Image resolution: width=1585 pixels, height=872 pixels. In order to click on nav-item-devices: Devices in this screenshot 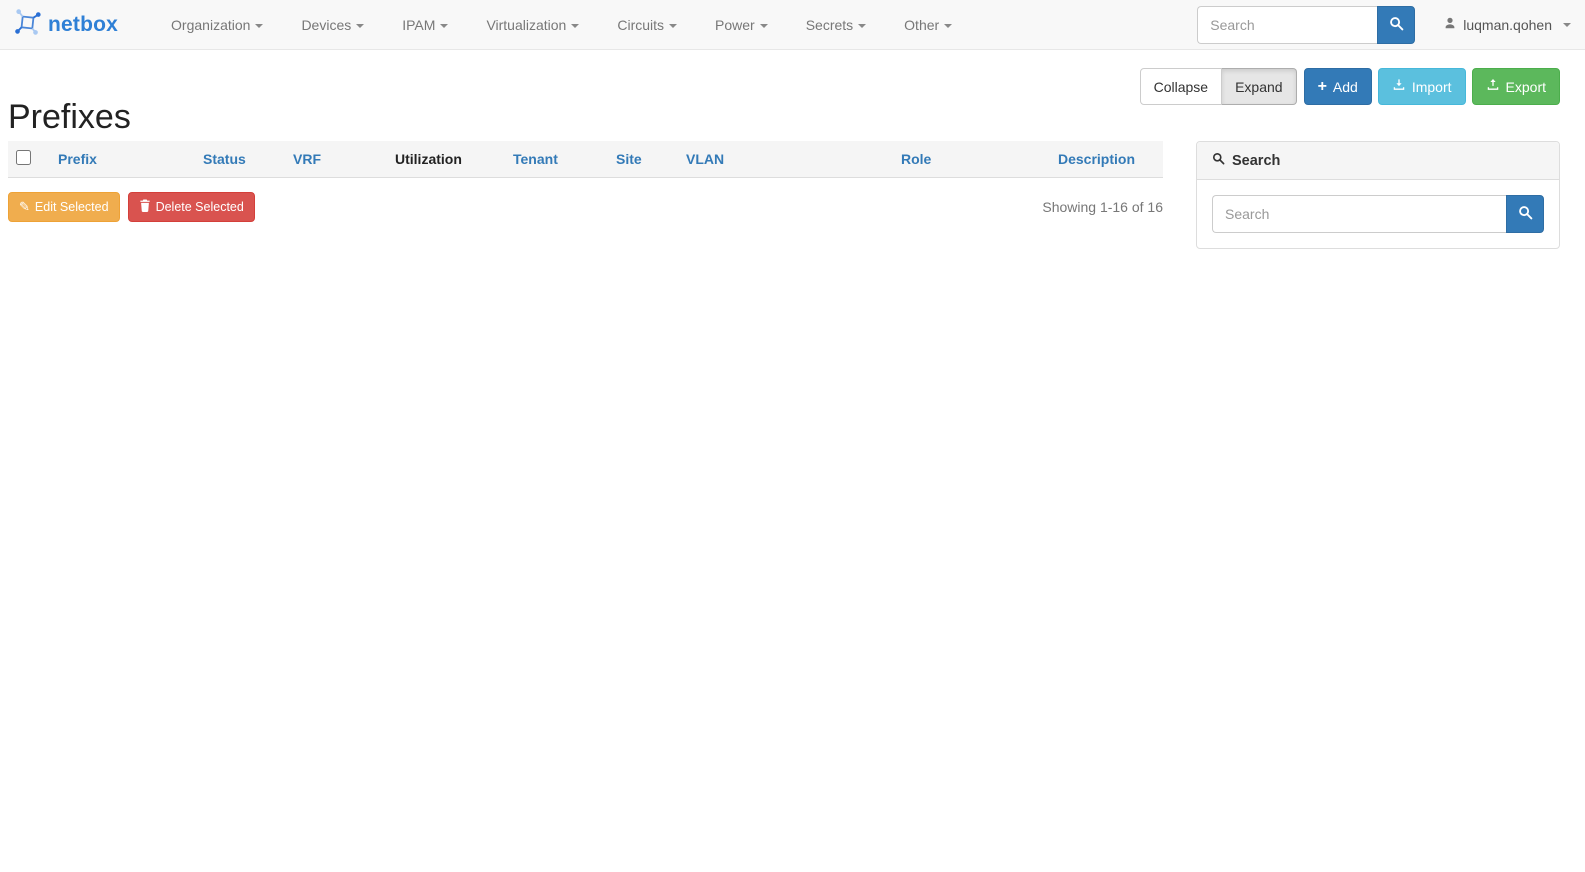, I will do `click(332, 25)`.